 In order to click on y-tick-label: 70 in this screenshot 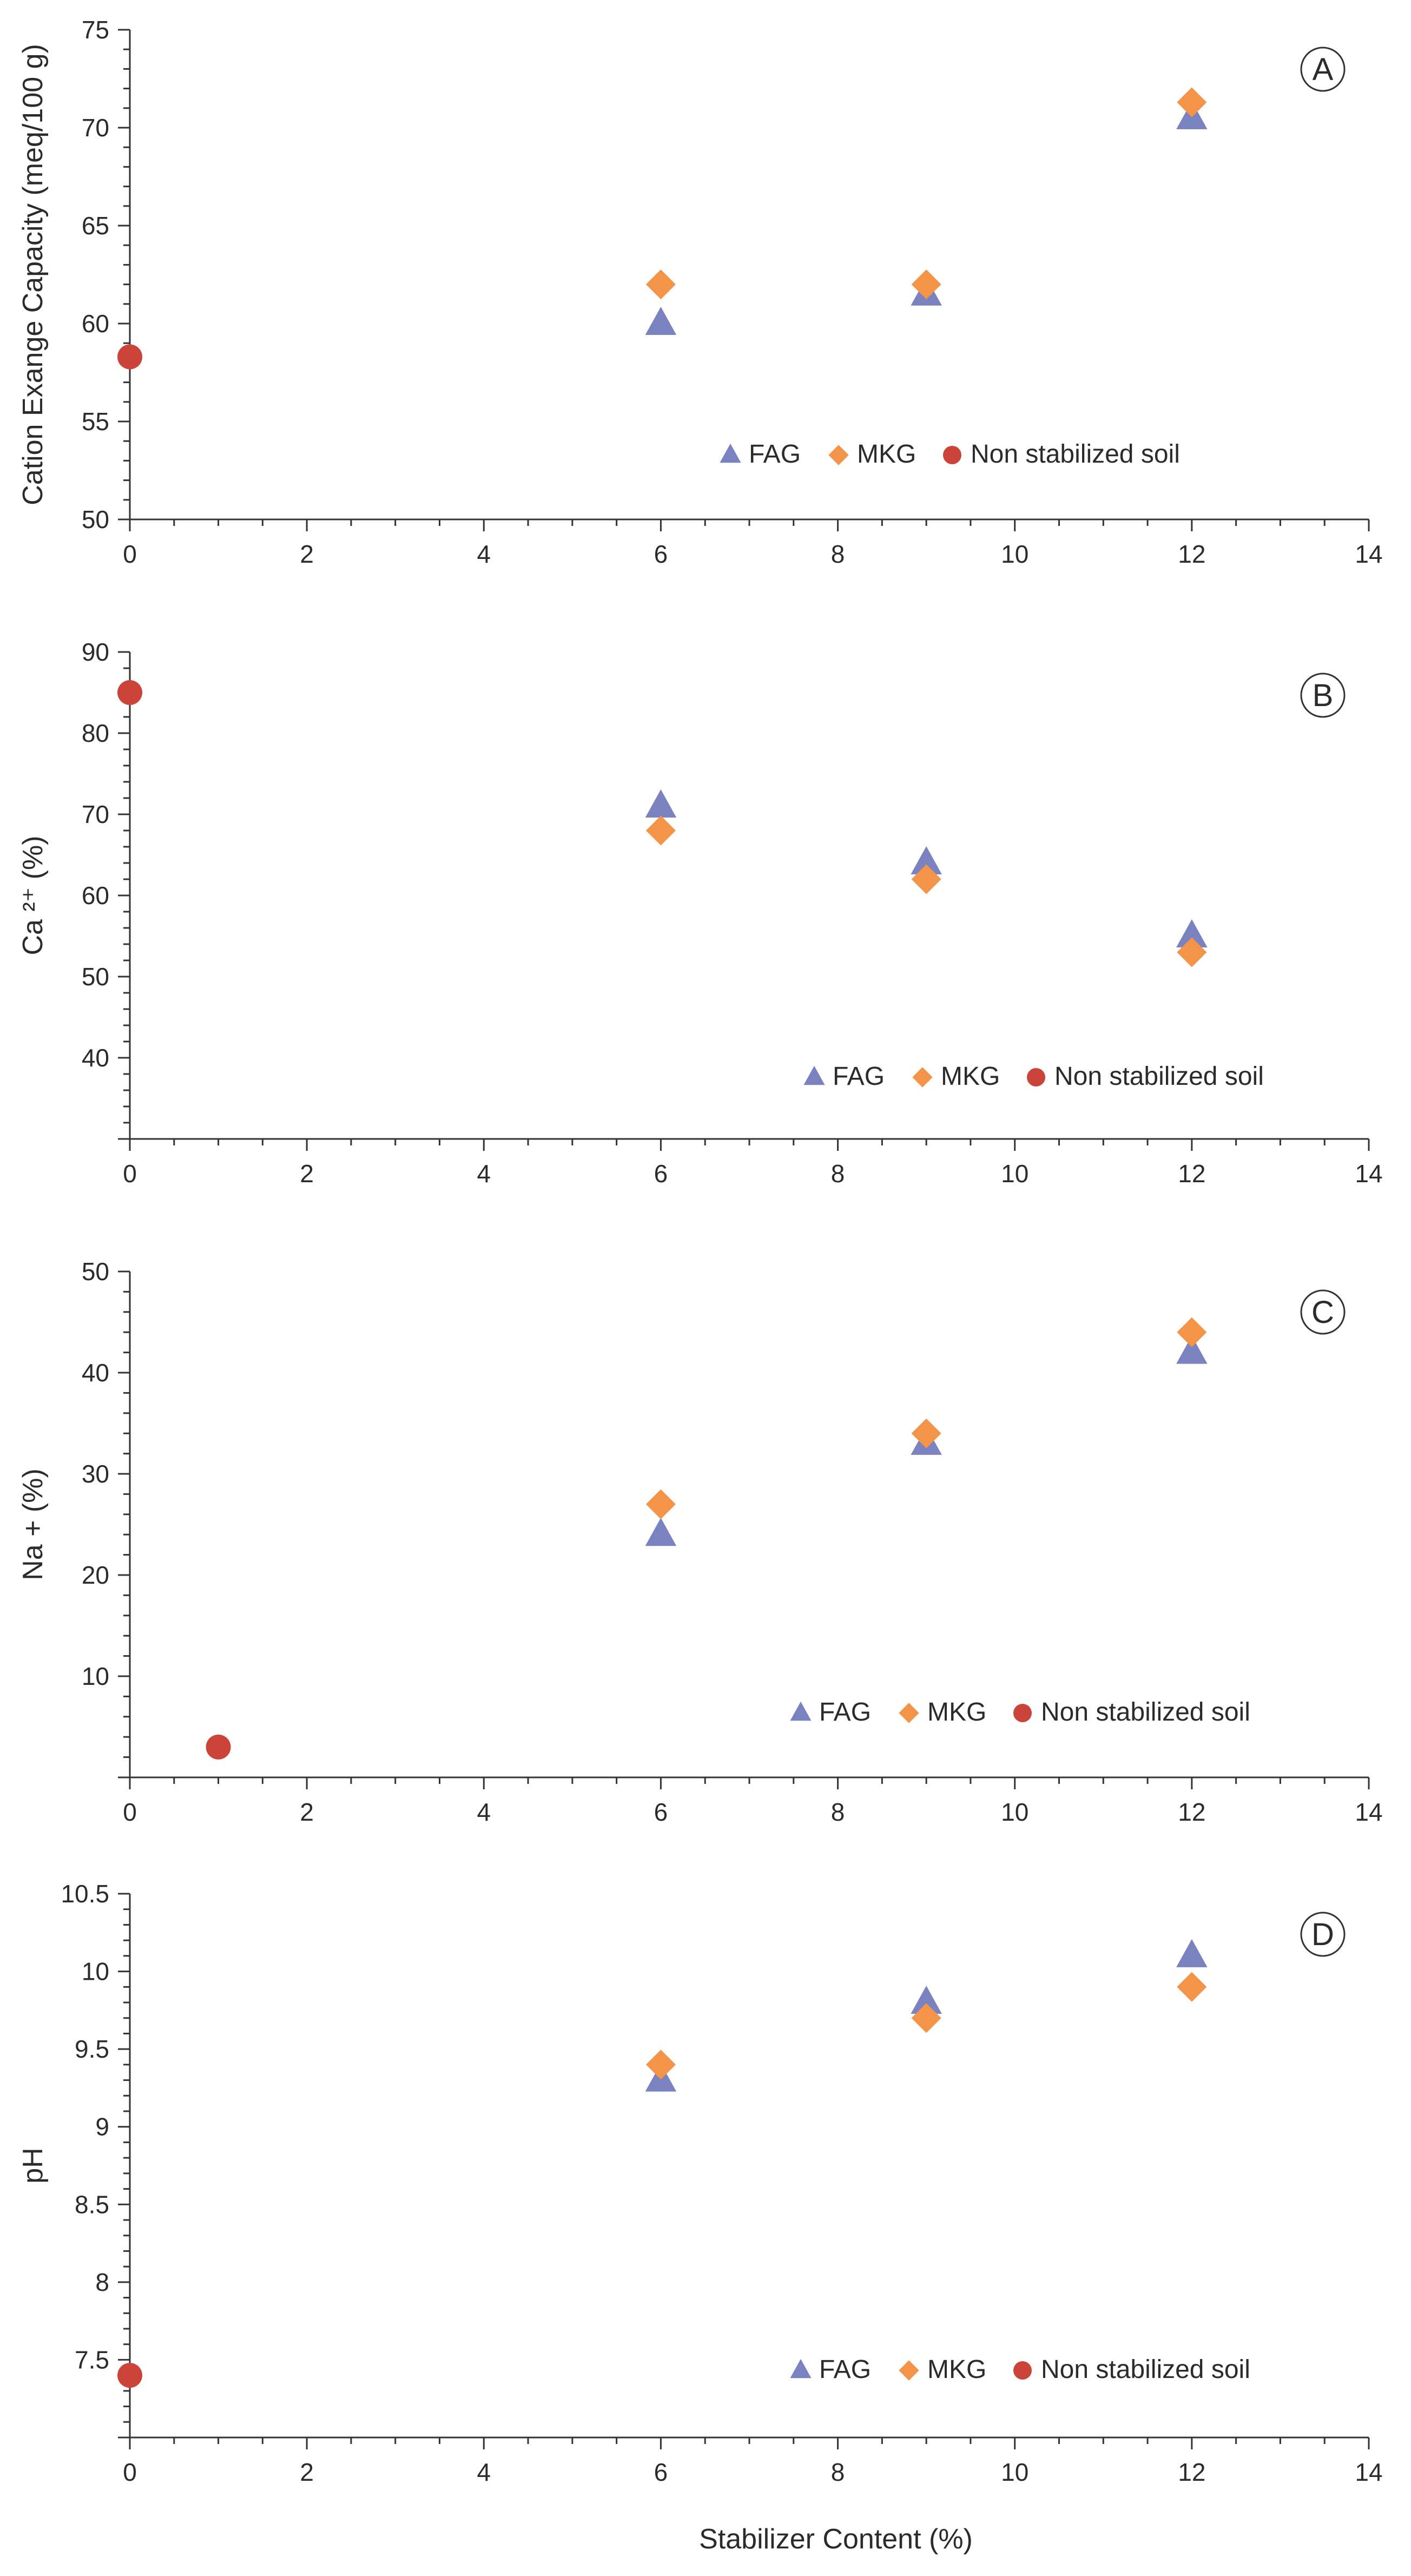, I will do `click(95, 128)`.